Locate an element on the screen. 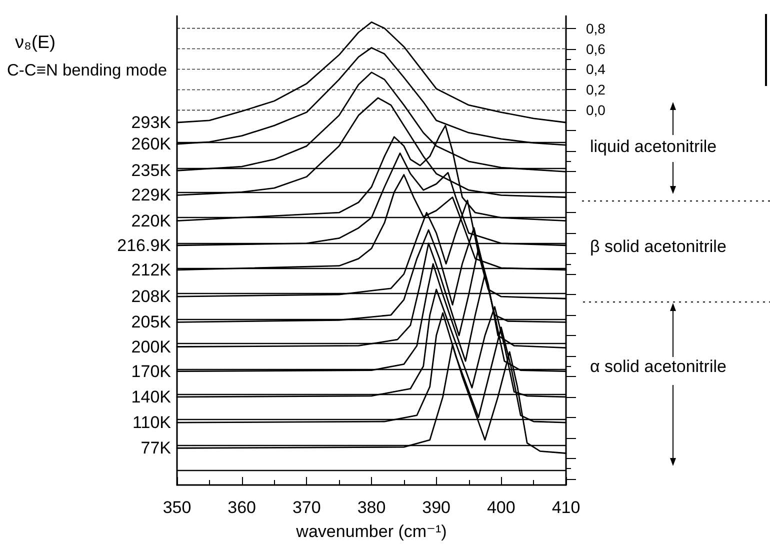  text: α solid acetonitrile is located at coordinates (658, 366).